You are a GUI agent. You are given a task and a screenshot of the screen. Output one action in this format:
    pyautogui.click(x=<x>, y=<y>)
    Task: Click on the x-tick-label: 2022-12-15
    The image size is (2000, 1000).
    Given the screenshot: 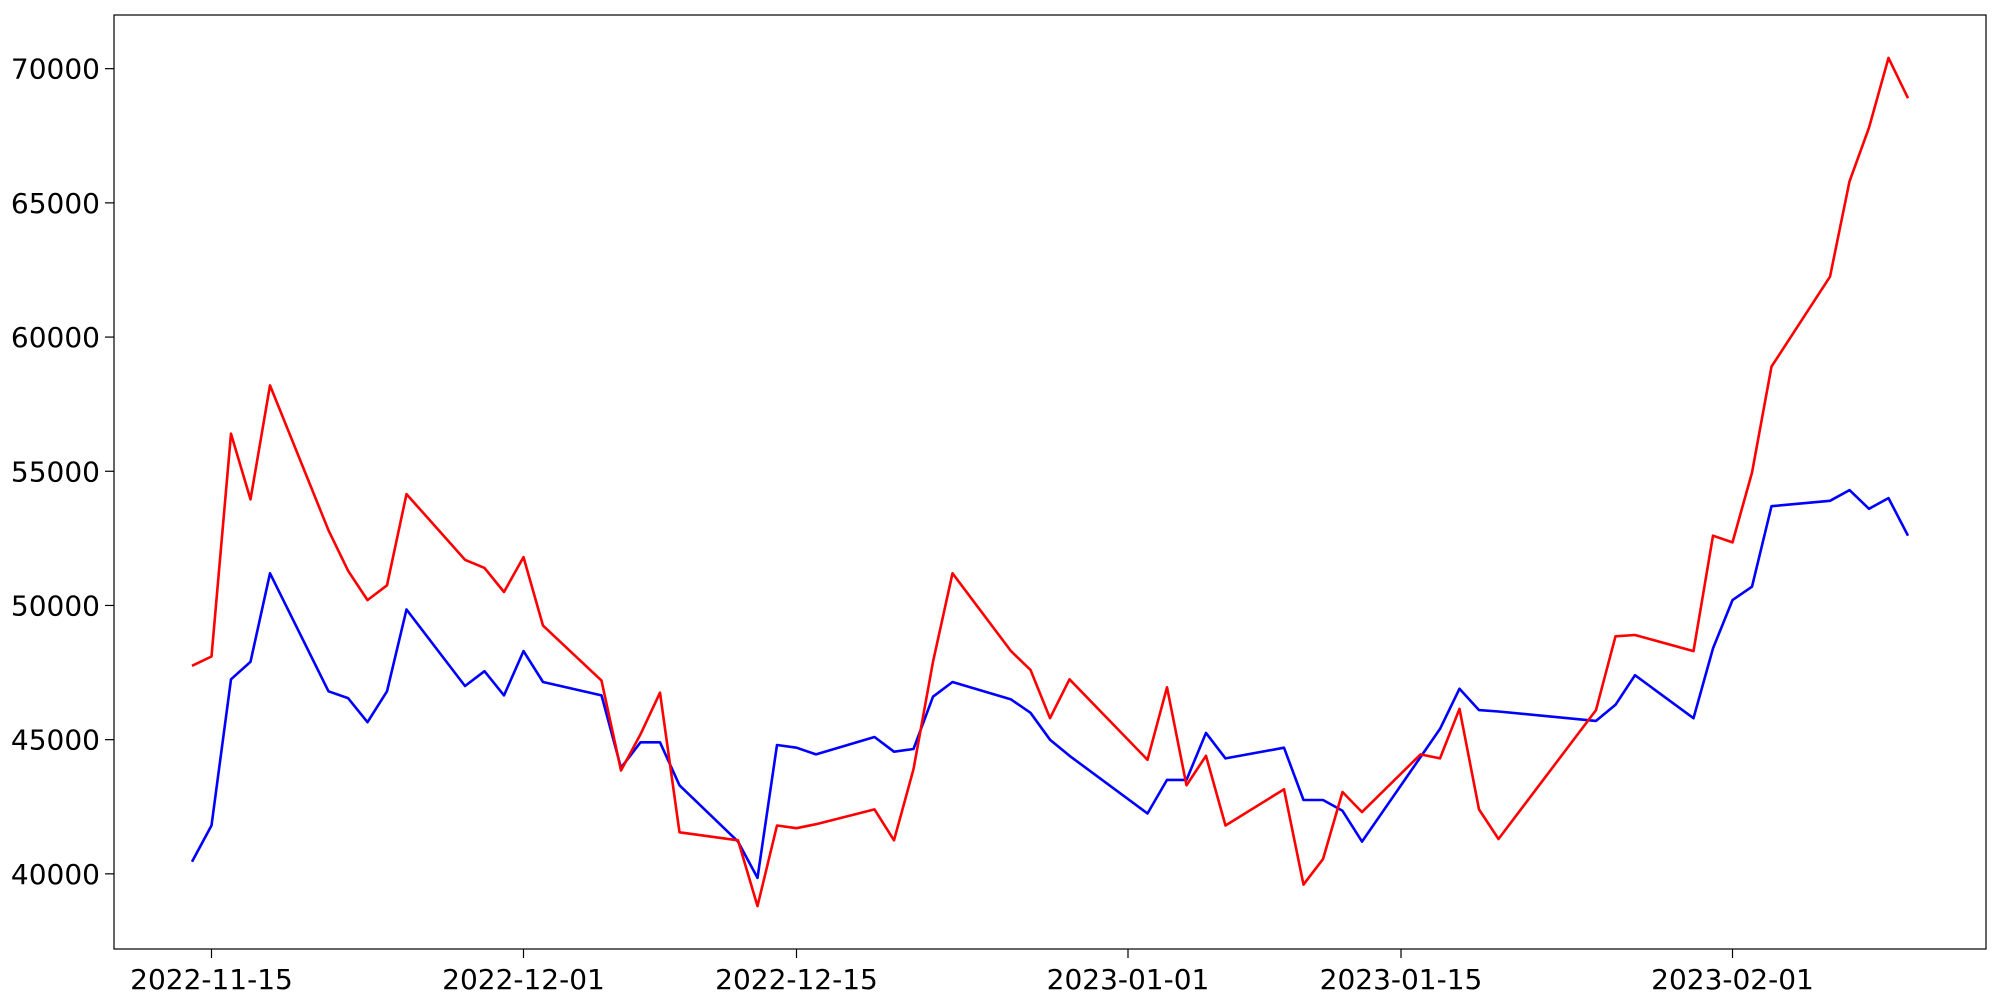 What is the action you would take?
    pyautogui.click(x=796, y=979)
    